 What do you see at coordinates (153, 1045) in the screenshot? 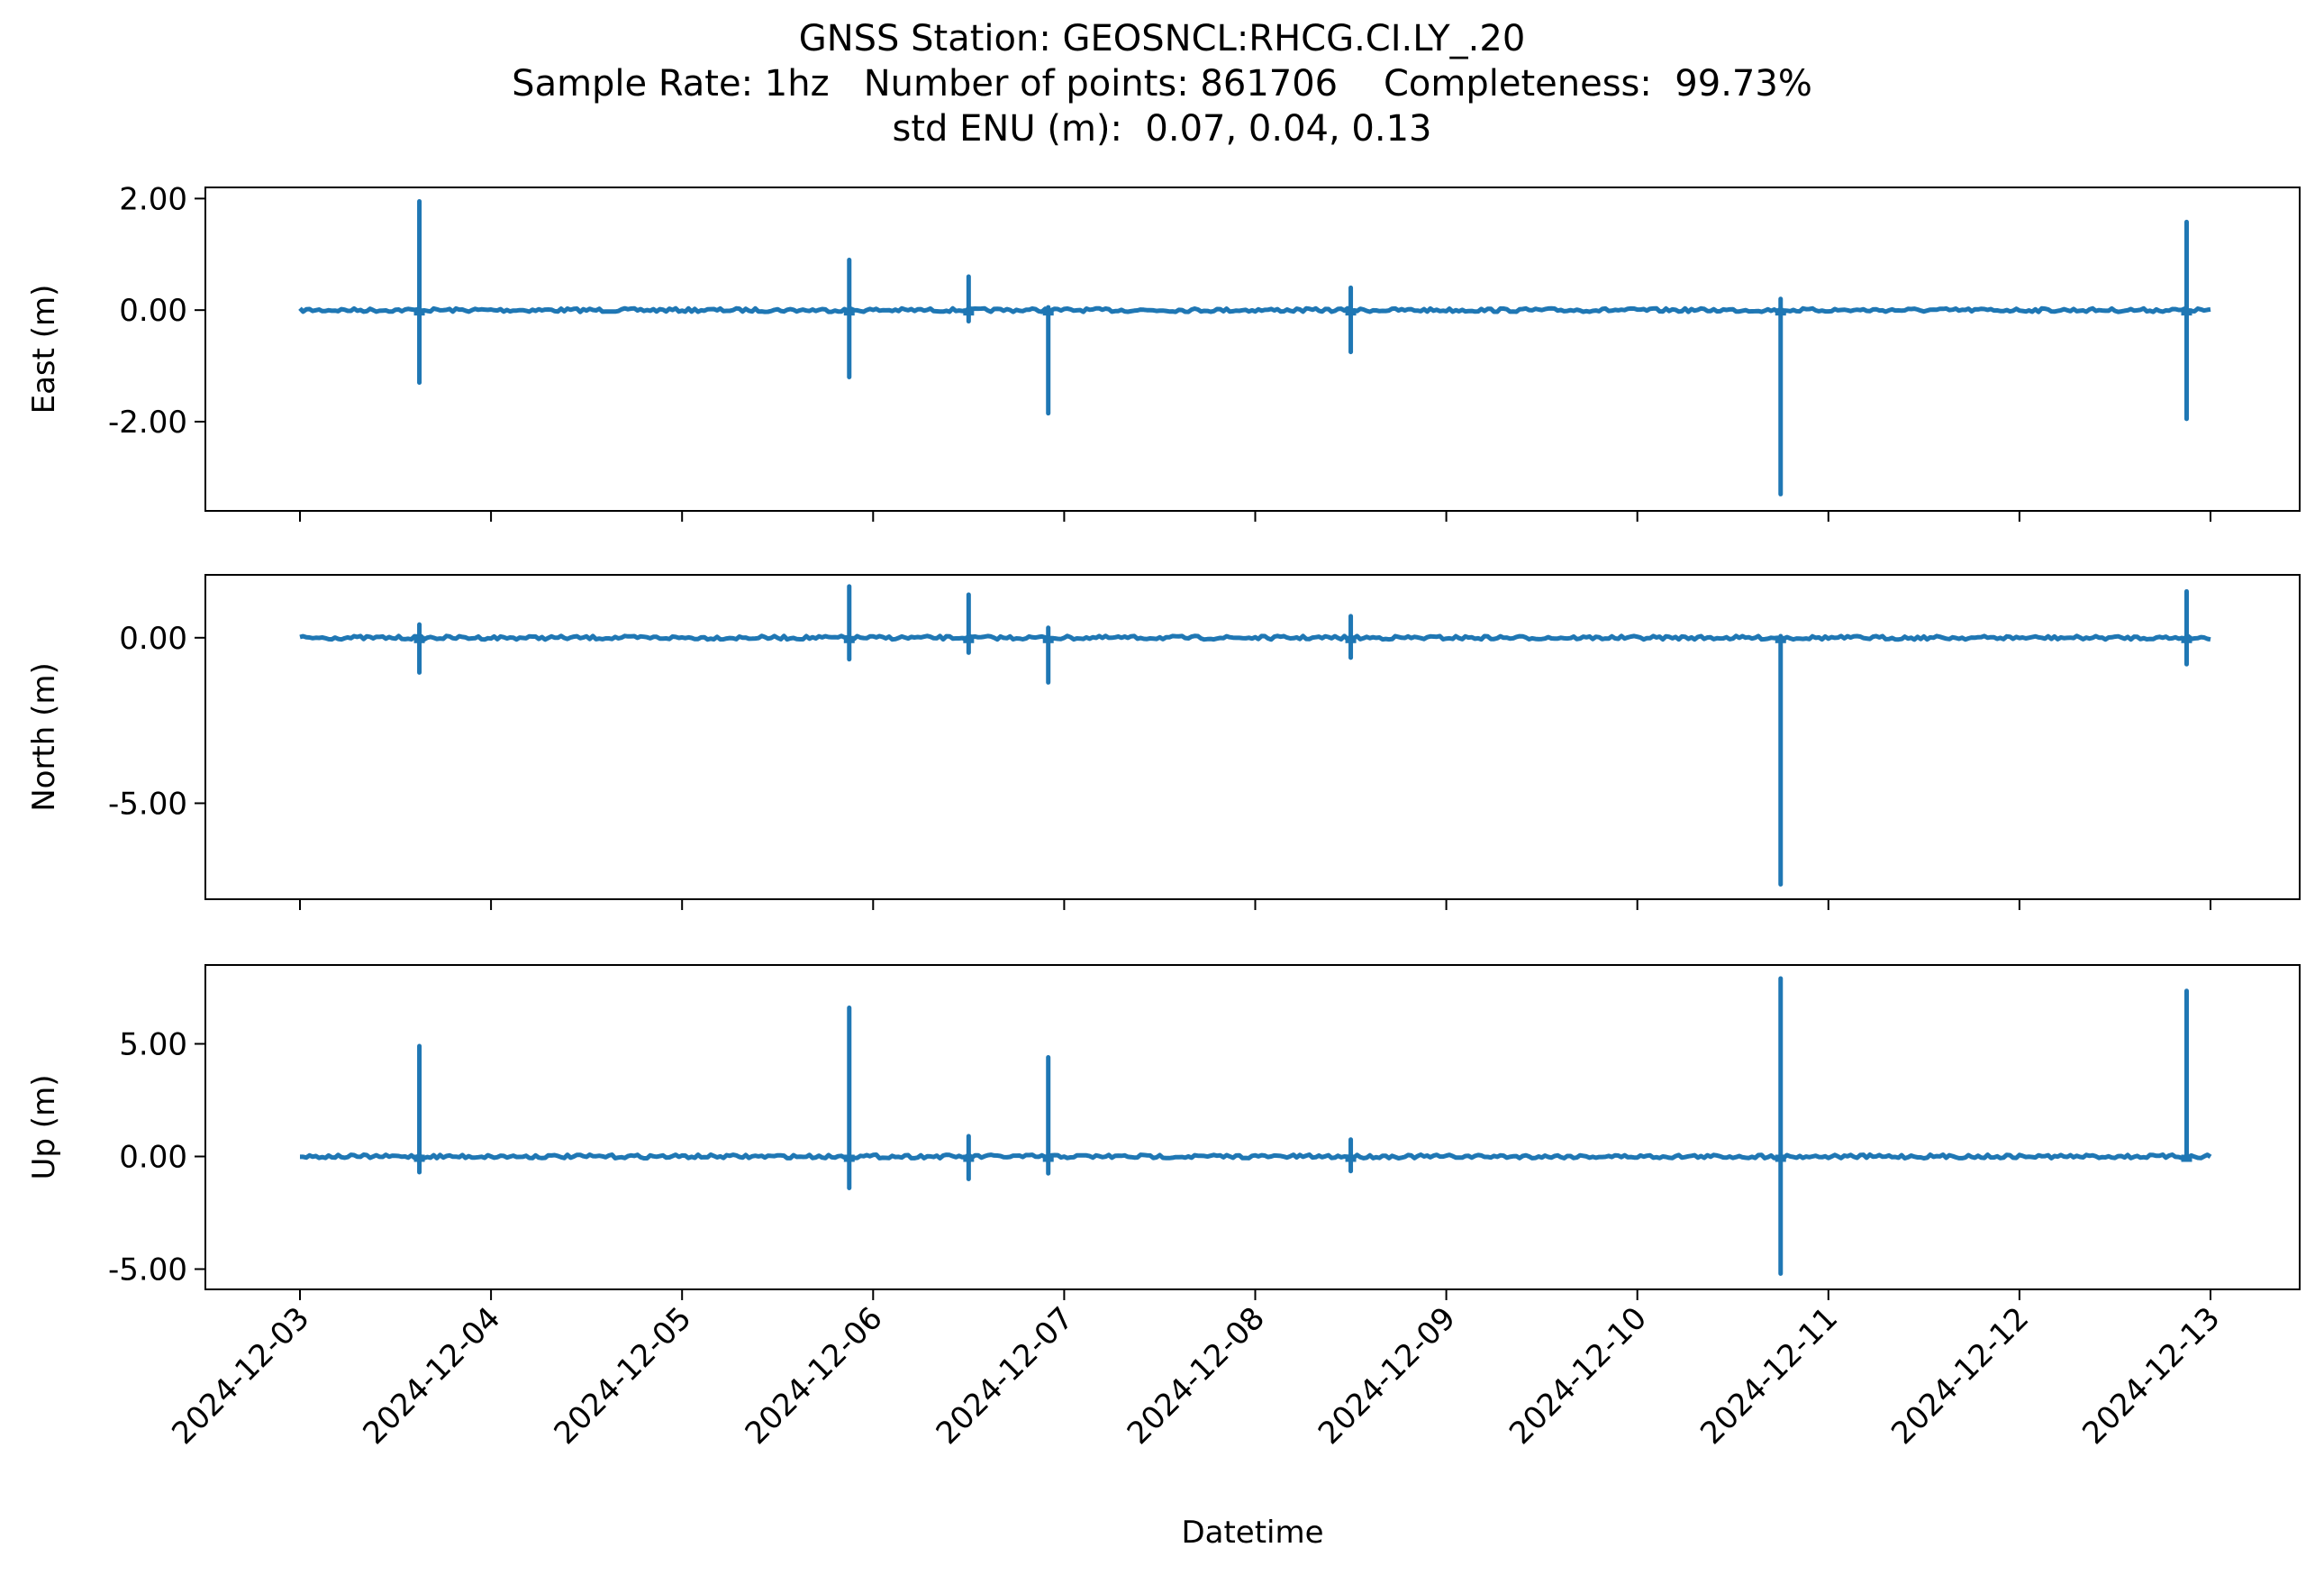
I see `panel-2-ytick-label-0: 5.00` at bounding box center [153, 1045].